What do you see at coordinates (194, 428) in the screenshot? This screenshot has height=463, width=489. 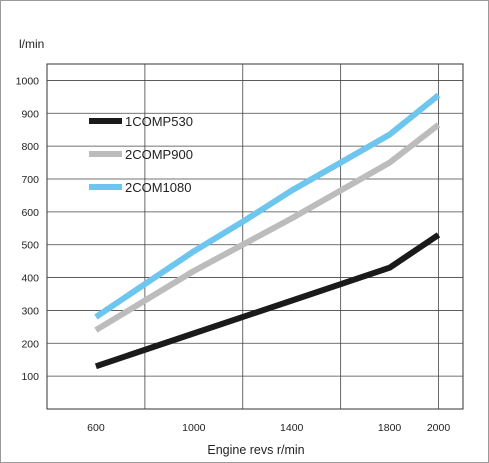 I see `x-tick-label: 1000` at bounding box center [194, 428].